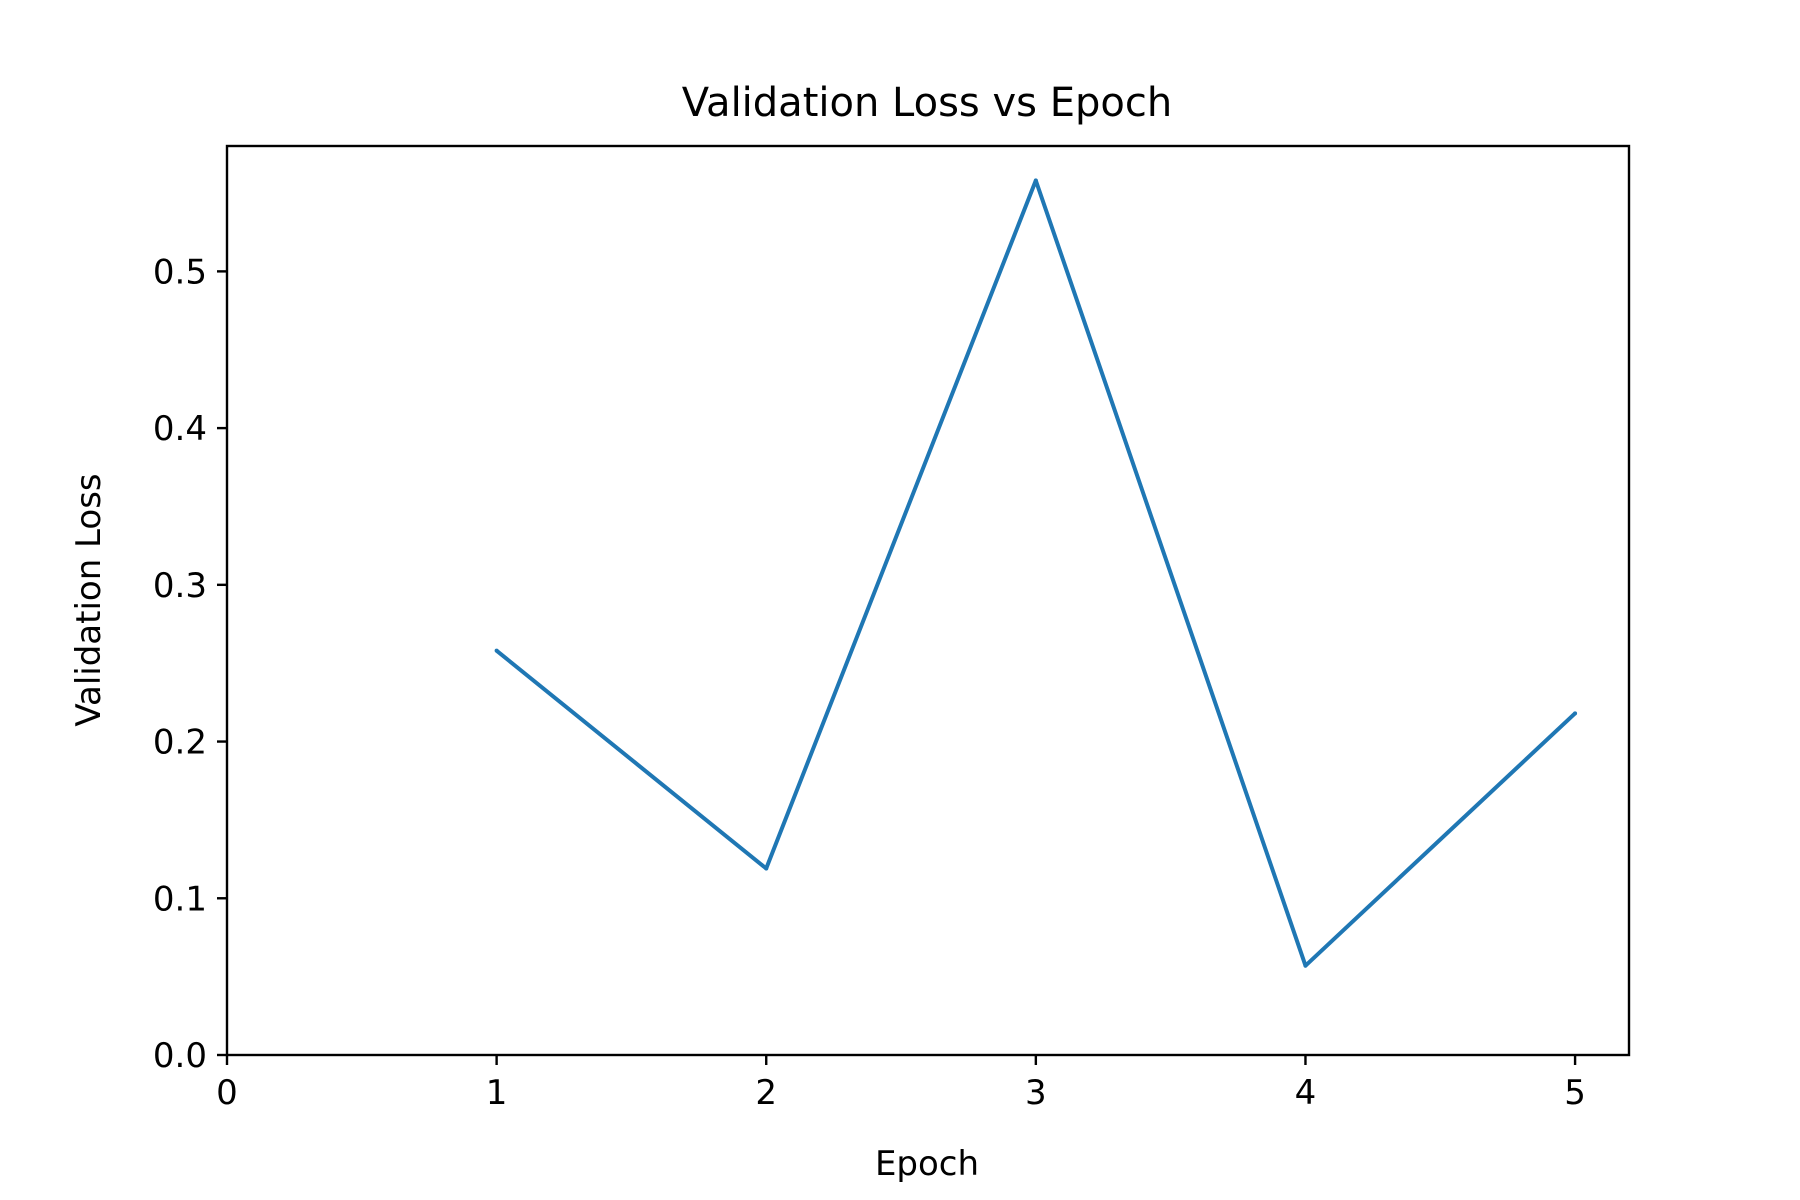 The height and width of the screenshot is (1200, 1800). I want to click on x-tick-label: 3, so click(1036, 1093).